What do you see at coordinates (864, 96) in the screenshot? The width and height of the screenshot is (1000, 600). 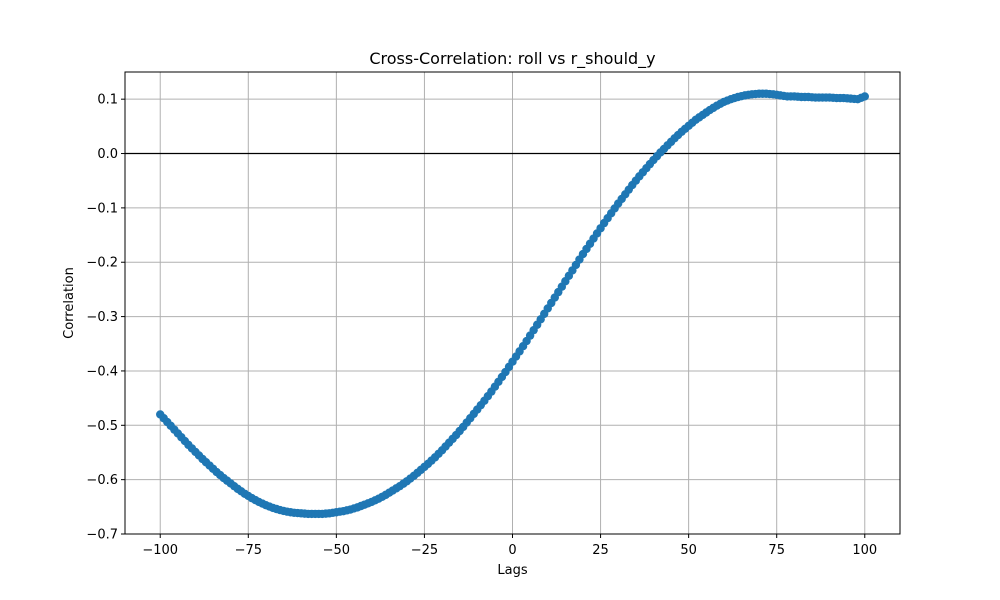 I see `data-point` at bounding box center [864, 96].